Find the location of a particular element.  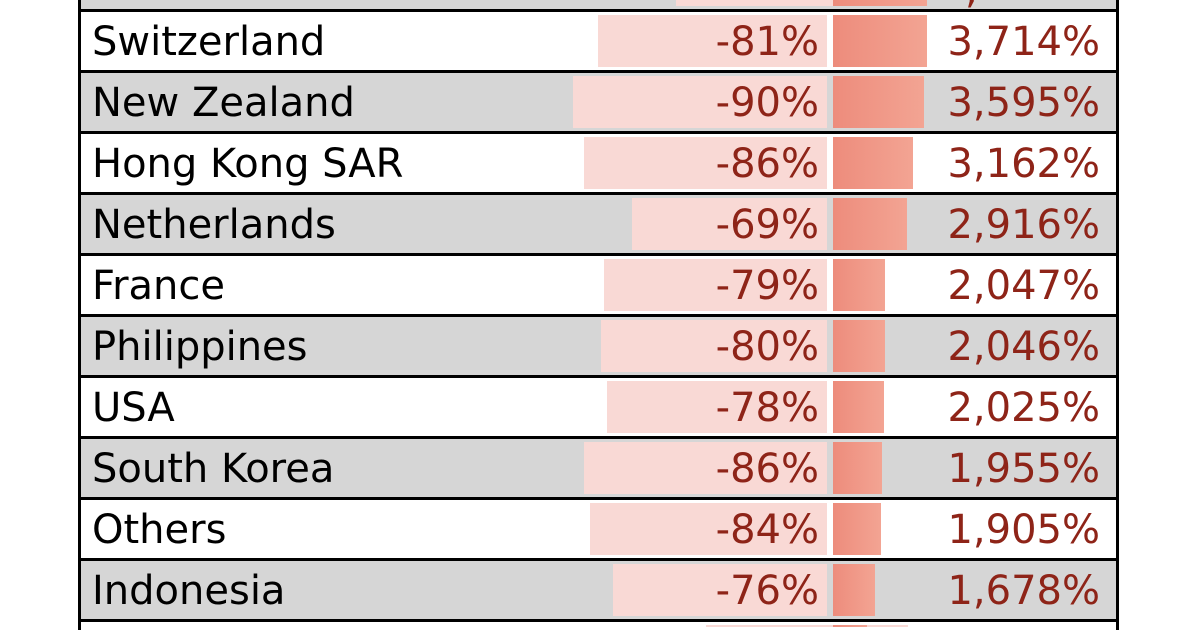

table-row: France -79% 2,047% is located at coordinates (598, 283).